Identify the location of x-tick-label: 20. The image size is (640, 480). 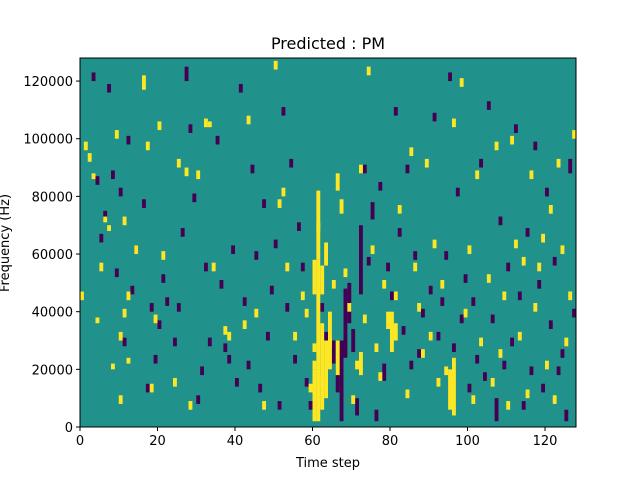
(157, 441).